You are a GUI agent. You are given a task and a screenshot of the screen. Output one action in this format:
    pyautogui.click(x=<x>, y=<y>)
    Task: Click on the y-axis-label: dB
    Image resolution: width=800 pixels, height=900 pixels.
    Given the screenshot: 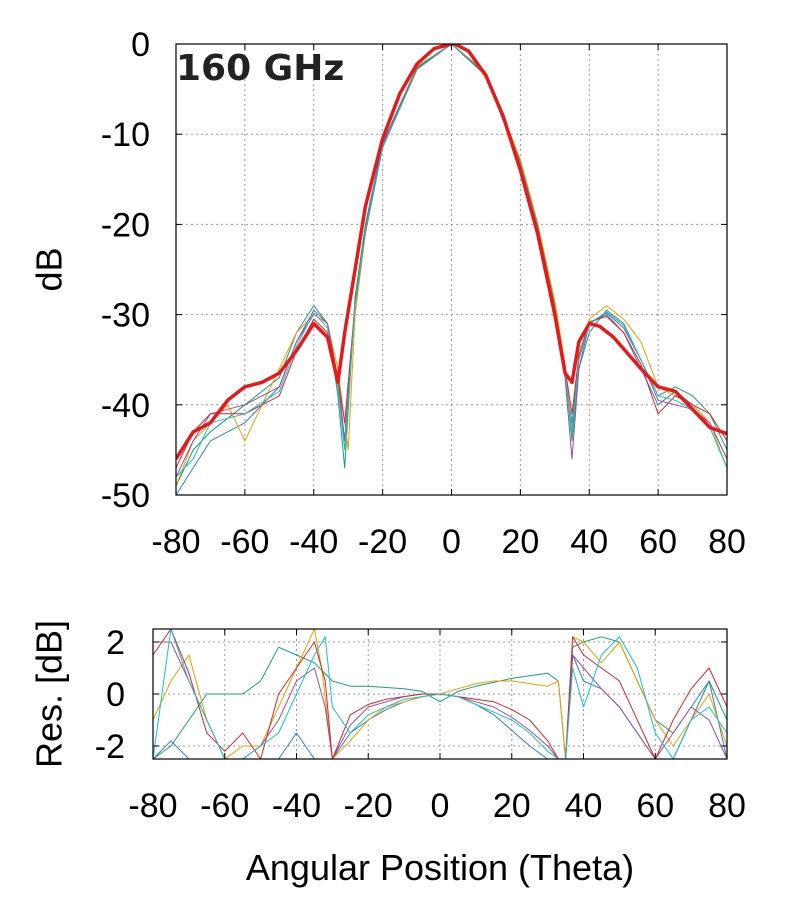 What is the action you would take?
    pyautogui.click(x=49, y=269)
    